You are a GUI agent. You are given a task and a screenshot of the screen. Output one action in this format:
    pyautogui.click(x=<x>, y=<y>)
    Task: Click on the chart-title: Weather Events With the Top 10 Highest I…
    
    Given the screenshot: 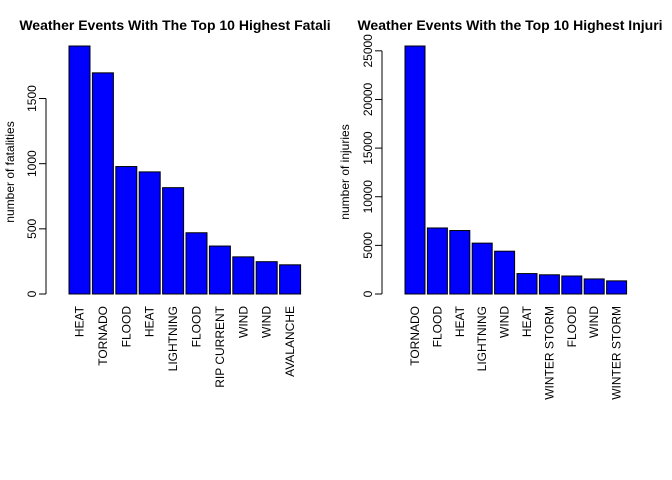 What is the action you would take?
    pyautogui.click(x=509, y=25)
    